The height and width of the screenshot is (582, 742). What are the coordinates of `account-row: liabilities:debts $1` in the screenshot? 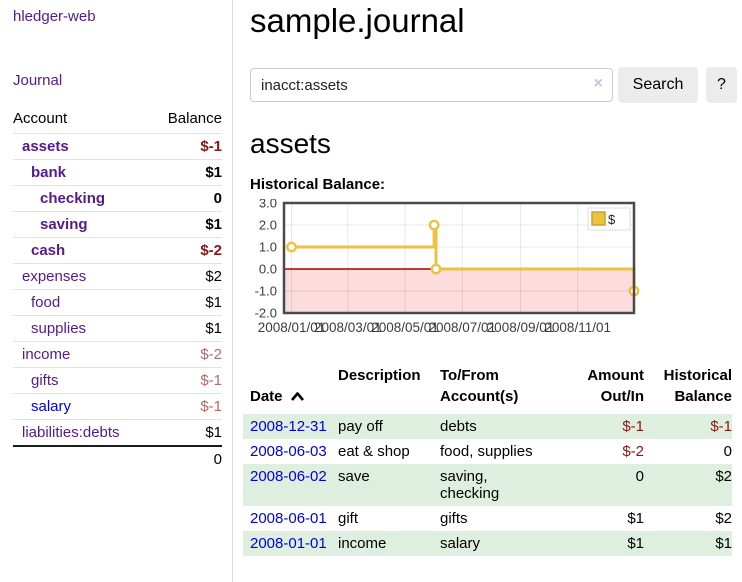 It's located at (117, 432).